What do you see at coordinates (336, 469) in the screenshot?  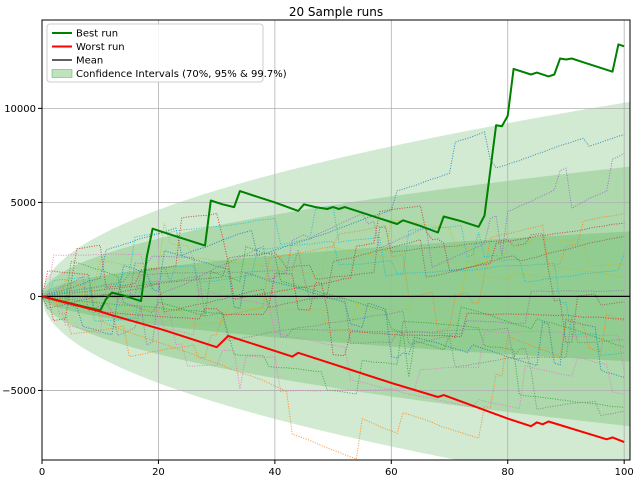 I see `x-axis-ticks: 0 20 40 60 80 100` at bounding box center [336, 469].